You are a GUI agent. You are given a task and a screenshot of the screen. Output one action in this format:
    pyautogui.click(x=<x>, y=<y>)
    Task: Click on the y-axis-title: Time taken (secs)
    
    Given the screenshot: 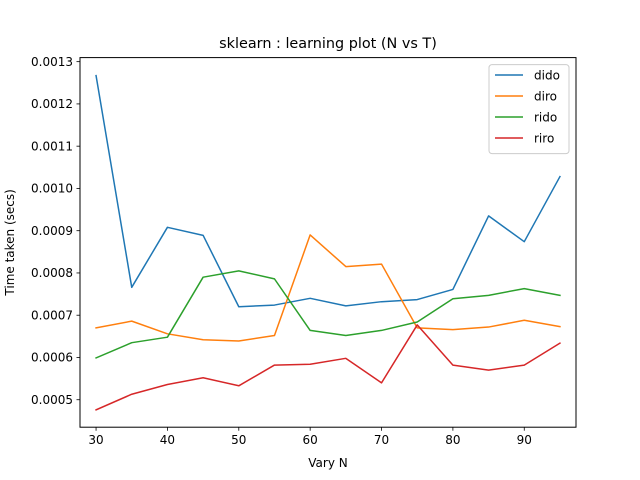 What is the action you would take?
    pyautogui.click(x=10, y=242)
    